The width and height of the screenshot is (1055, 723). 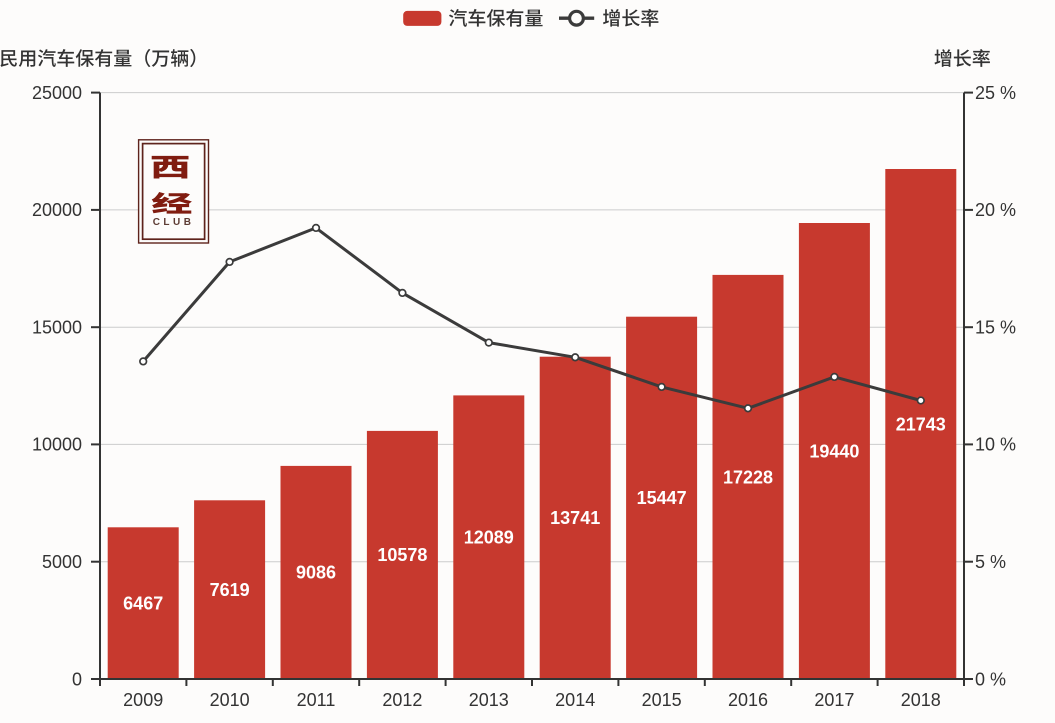 What do you see at coordinates (489, 538) in the screenshot?
I see `svg-text: 12089` at bounding box center [489, 538].